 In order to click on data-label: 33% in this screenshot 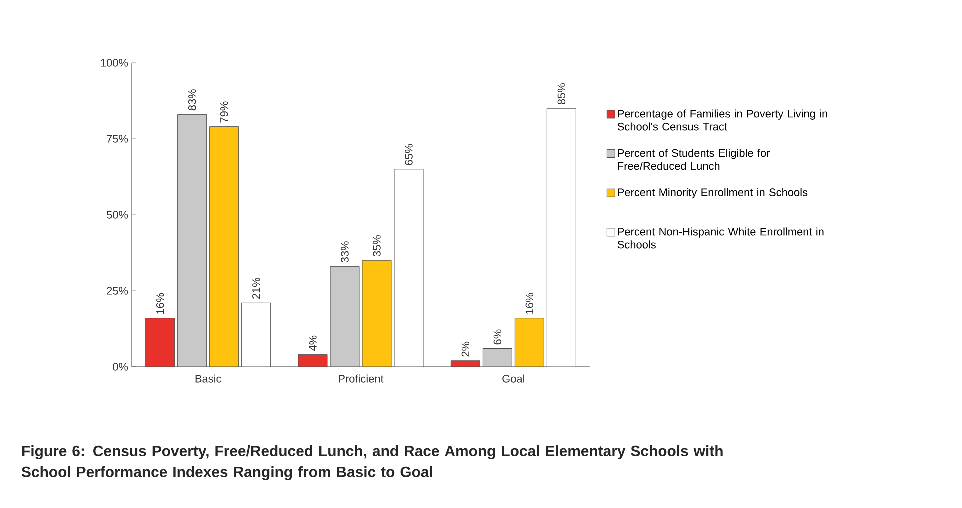, I will do `click(345, 252)`.